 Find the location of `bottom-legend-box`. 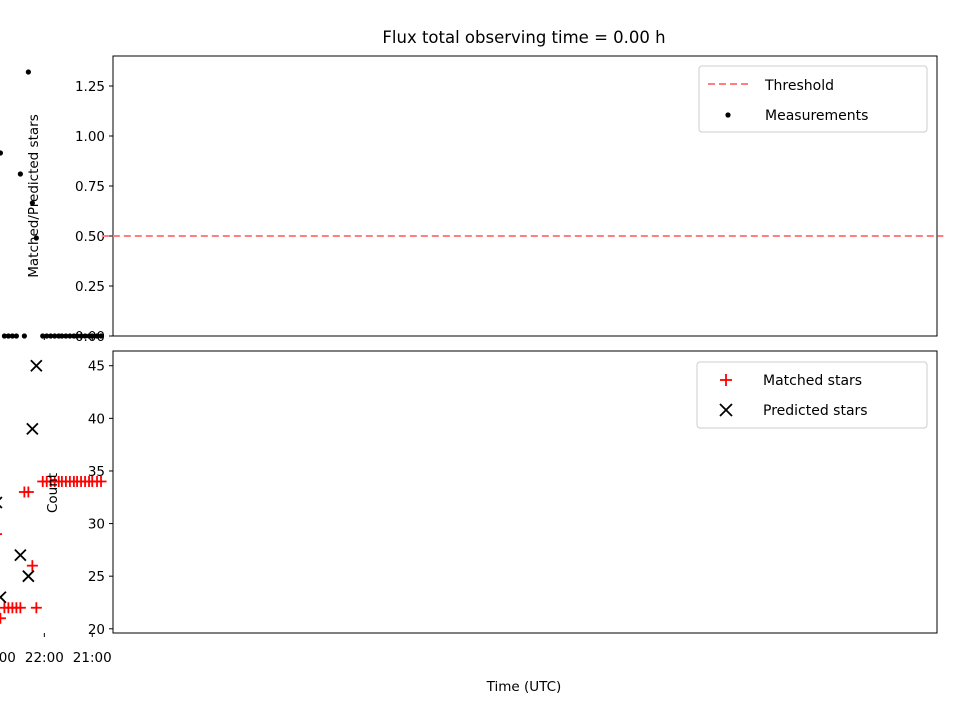

bottom-legend-box is located at coordinates (812, 395).